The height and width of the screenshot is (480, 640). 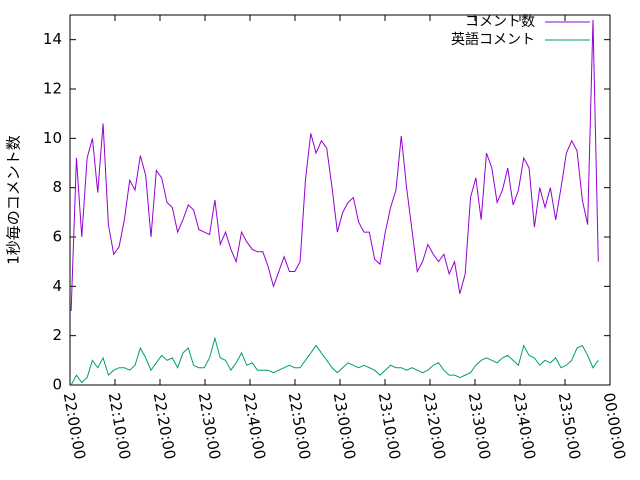 I want to click on y-tick-label: 10, so click(x=52, y=138).